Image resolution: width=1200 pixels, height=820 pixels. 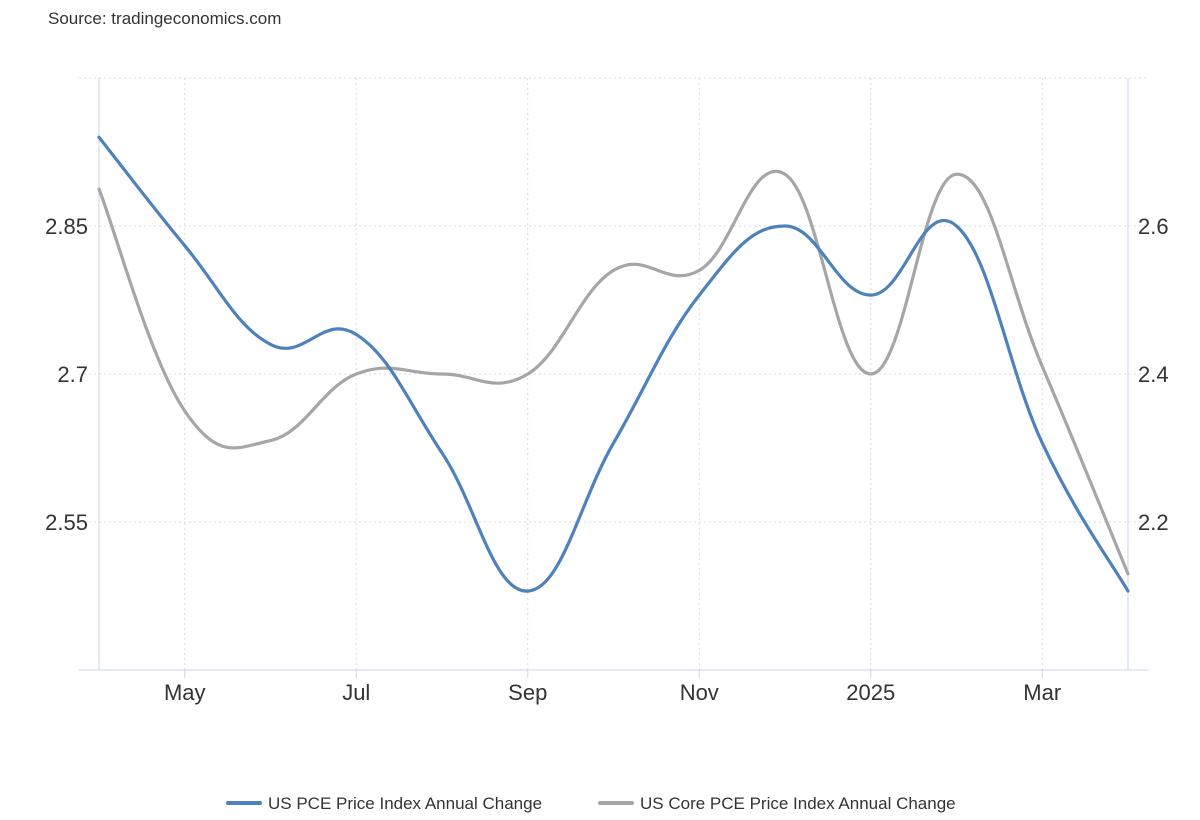 What do you see at coordinates (185, 692) in the screenshot?
I see `x-tick-label: May` at bounding box center [185, 692].